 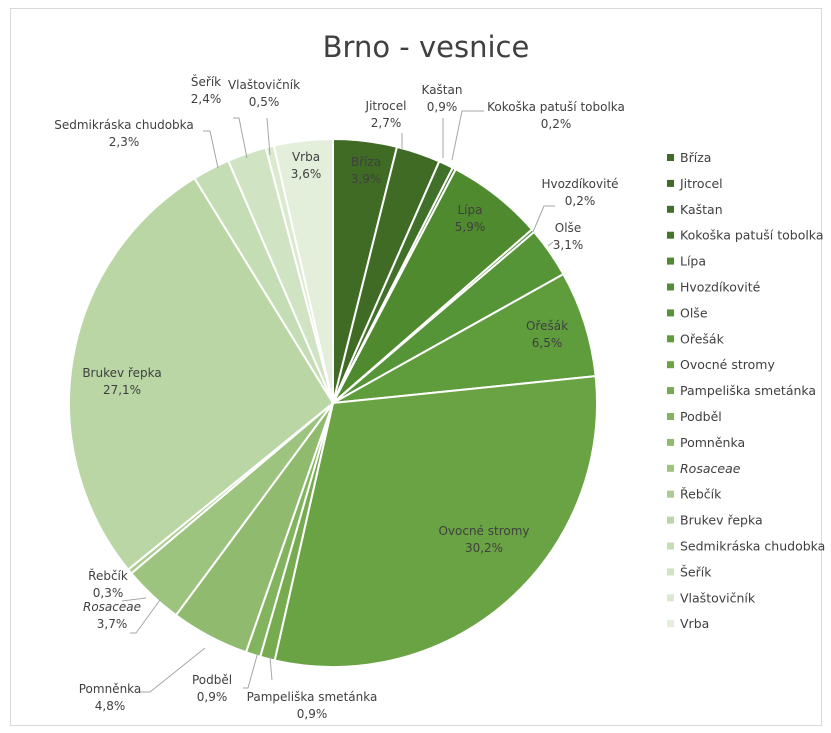 What do you see at coordinates (386, 106) in the screenshot?
I see `data-label-name: Jitrocel` at bounding box center [386, 106].